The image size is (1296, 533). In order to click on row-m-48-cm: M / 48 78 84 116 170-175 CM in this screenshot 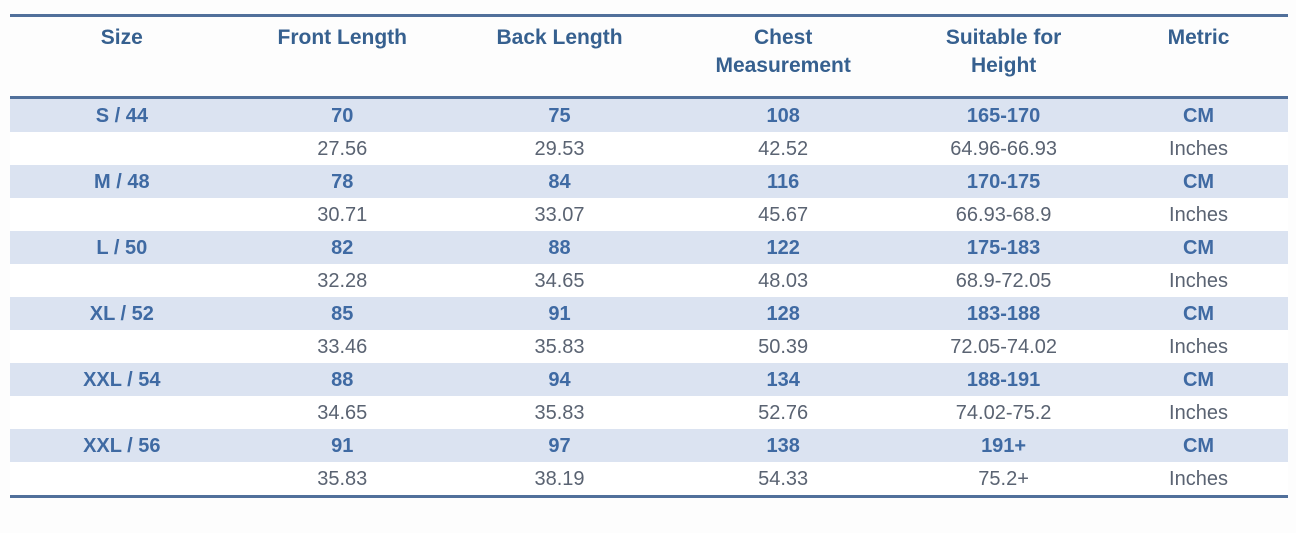, I will do `click(649, 181)`.